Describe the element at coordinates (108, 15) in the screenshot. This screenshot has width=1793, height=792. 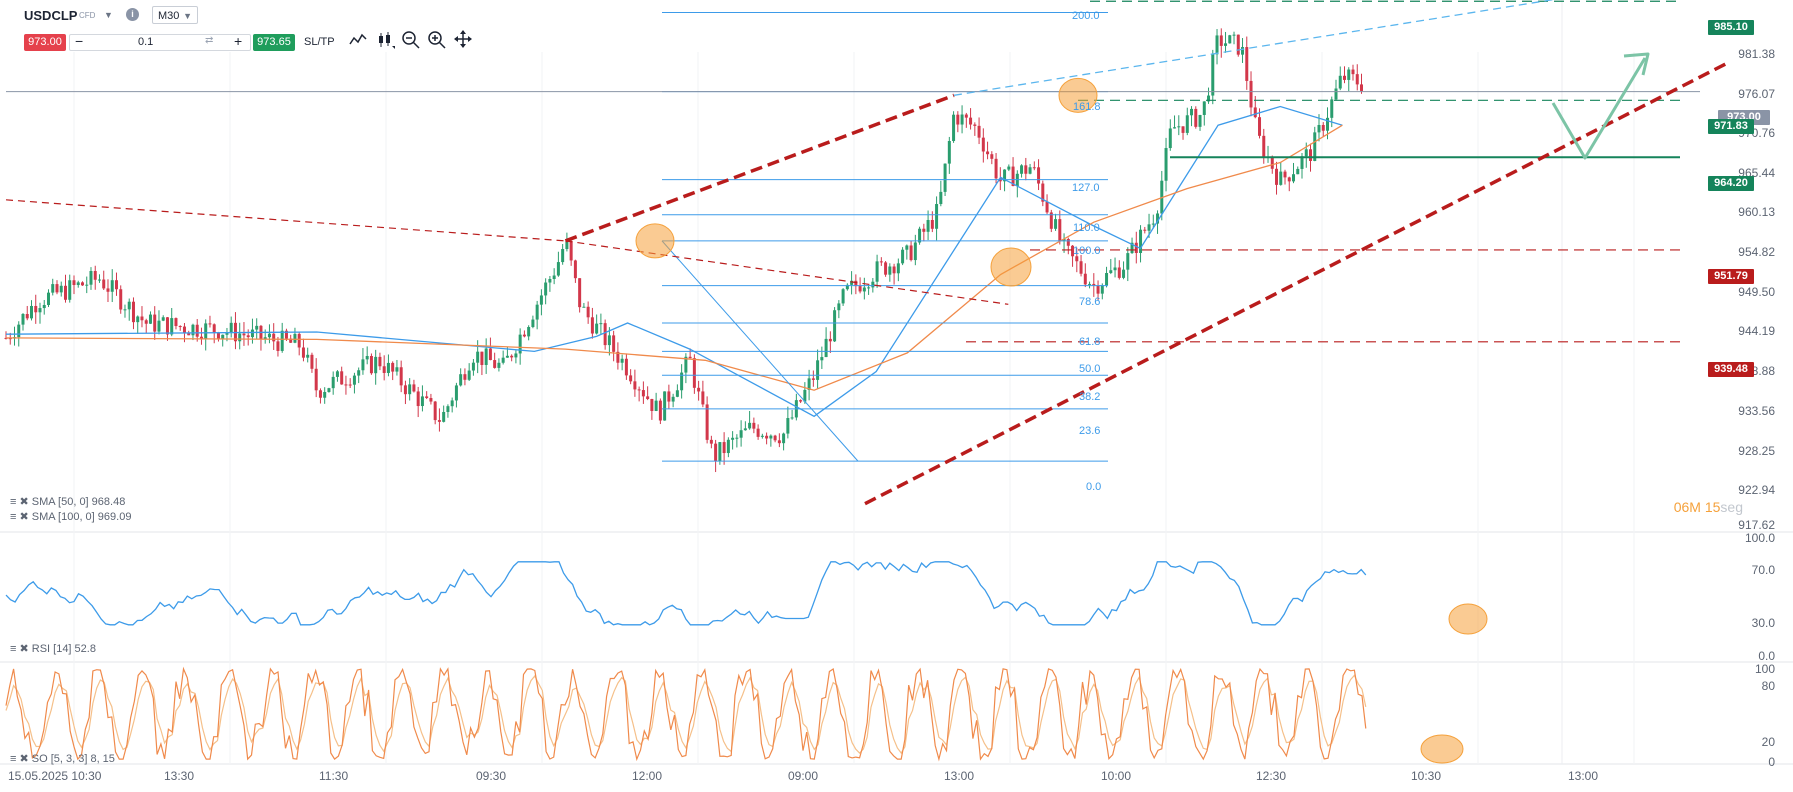
I see `symbol-dropdown-icon: ▼` at that location.